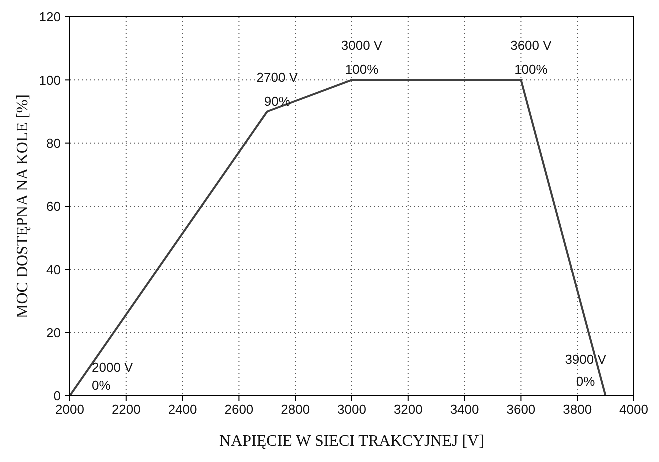  I want to click on y-tick-label: 60, so click(53, 206).